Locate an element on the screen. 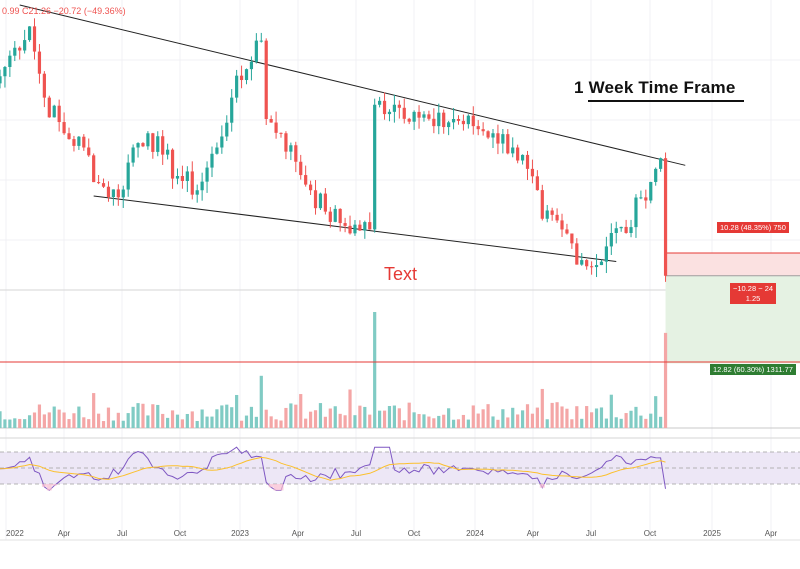 The image size is (800, 569). x-tick-label-10: Jul is located at coordinates (591, 533).